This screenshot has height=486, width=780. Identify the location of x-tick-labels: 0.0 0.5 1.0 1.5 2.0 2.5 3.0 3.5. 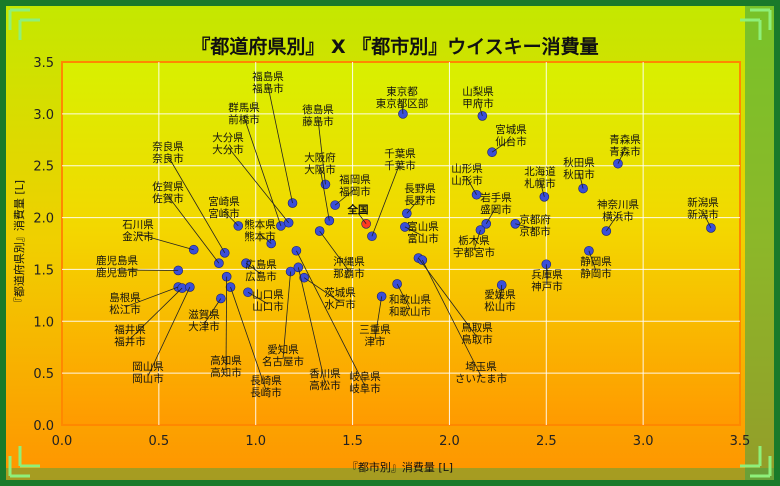
(401, 441).